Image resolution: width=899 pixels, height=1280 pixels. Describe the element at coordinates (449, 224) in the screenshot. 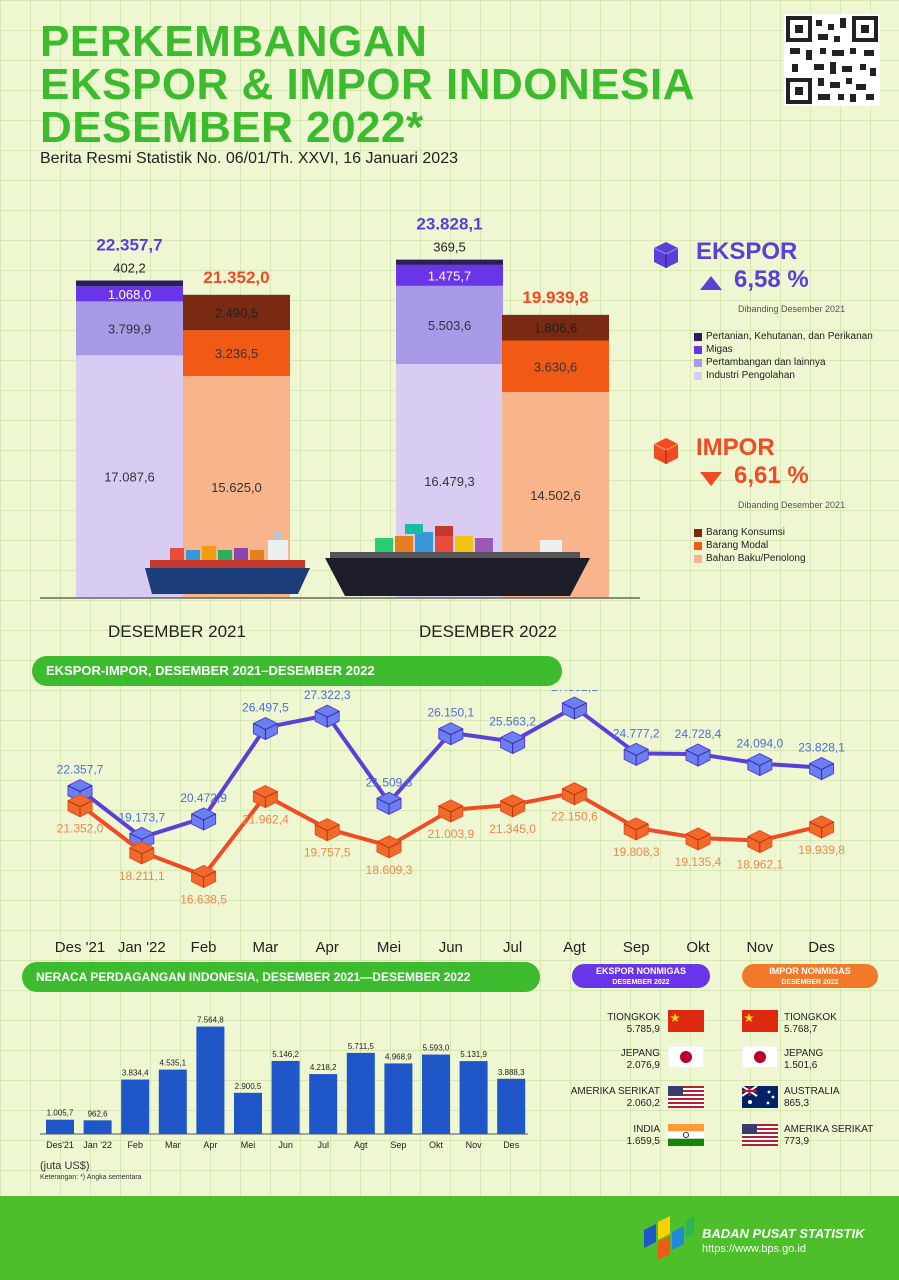

I see `stack-total-label: 23.828,1` at that location.